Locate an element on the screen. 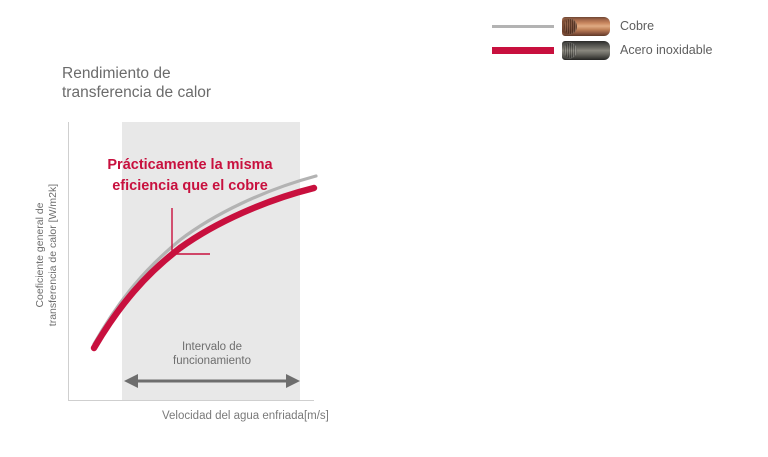  operating-interval-shaded-region is located at coordinates (211, 261).